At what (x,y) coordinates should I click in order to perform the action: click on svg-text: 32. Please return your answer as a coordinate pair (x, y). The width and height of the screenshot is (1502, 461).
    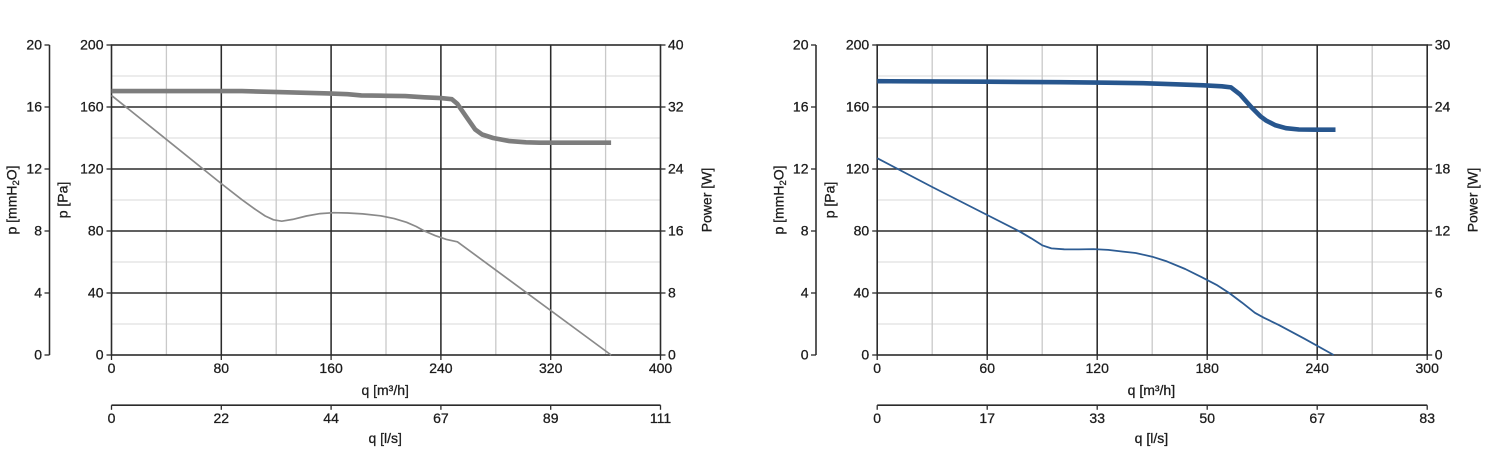
    Looking at the image, I should click on (676, 107).